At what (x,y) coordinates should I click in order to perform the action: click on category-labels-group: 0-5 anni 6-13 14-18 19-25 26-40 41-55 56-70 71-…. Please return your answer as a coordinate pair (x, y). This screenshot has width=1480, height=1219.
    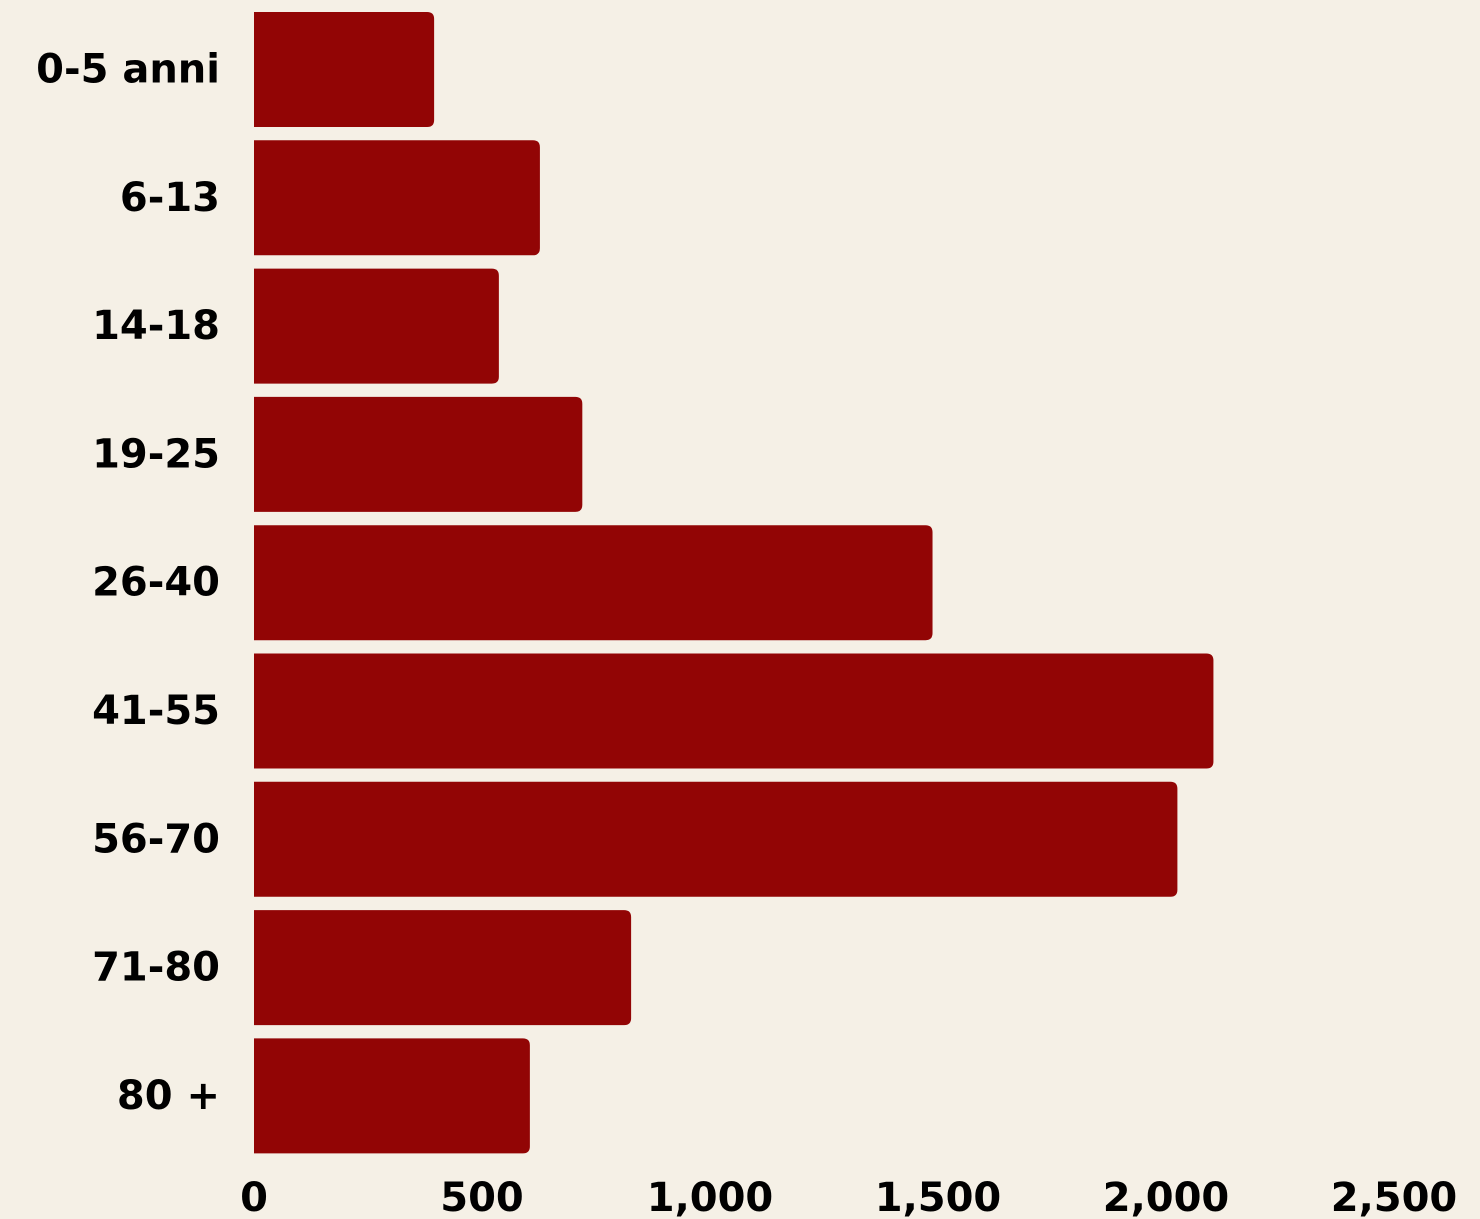
    Looking at the image, I should click on (128, 583).